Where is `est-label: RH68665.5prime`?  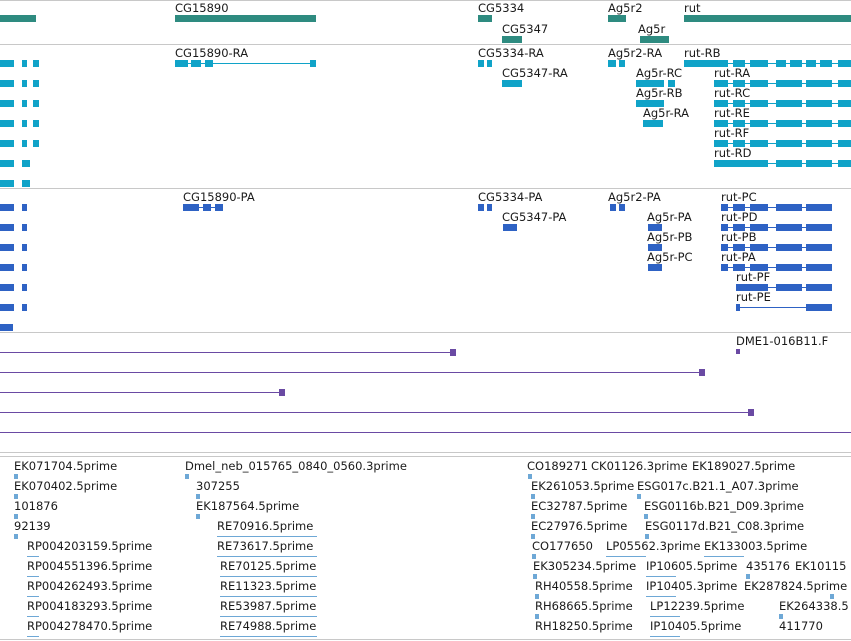 est-label: RH68665.5prime is located at coordinates (584, 606).